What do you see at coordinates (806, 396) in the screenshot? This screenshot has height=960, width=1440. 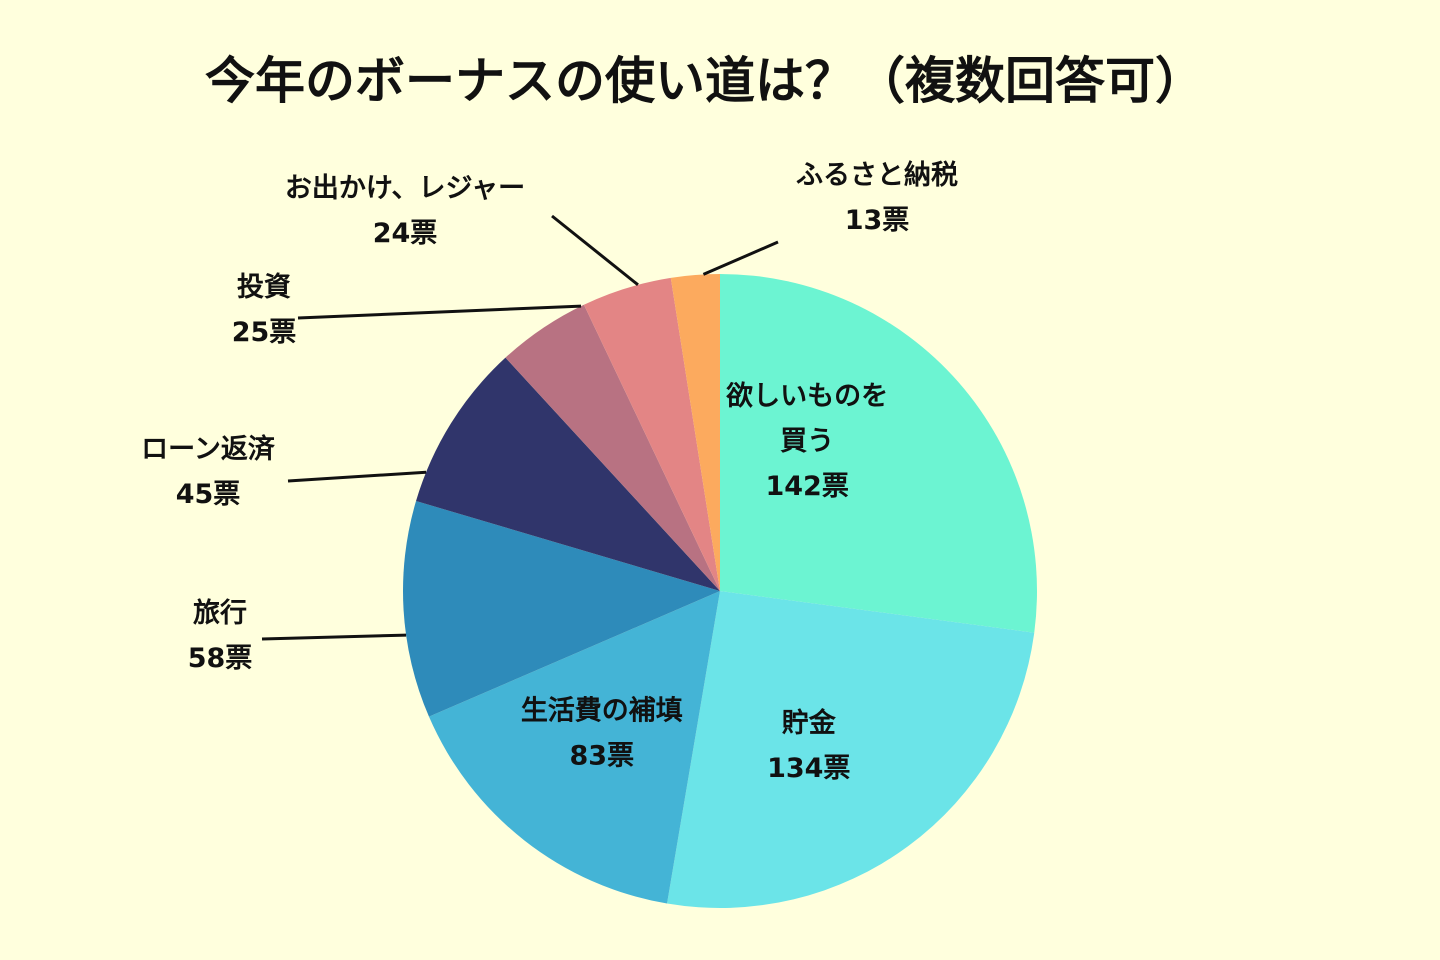 I see `slice-category-label: 欲しいものを` at bounding box center [806, 396].